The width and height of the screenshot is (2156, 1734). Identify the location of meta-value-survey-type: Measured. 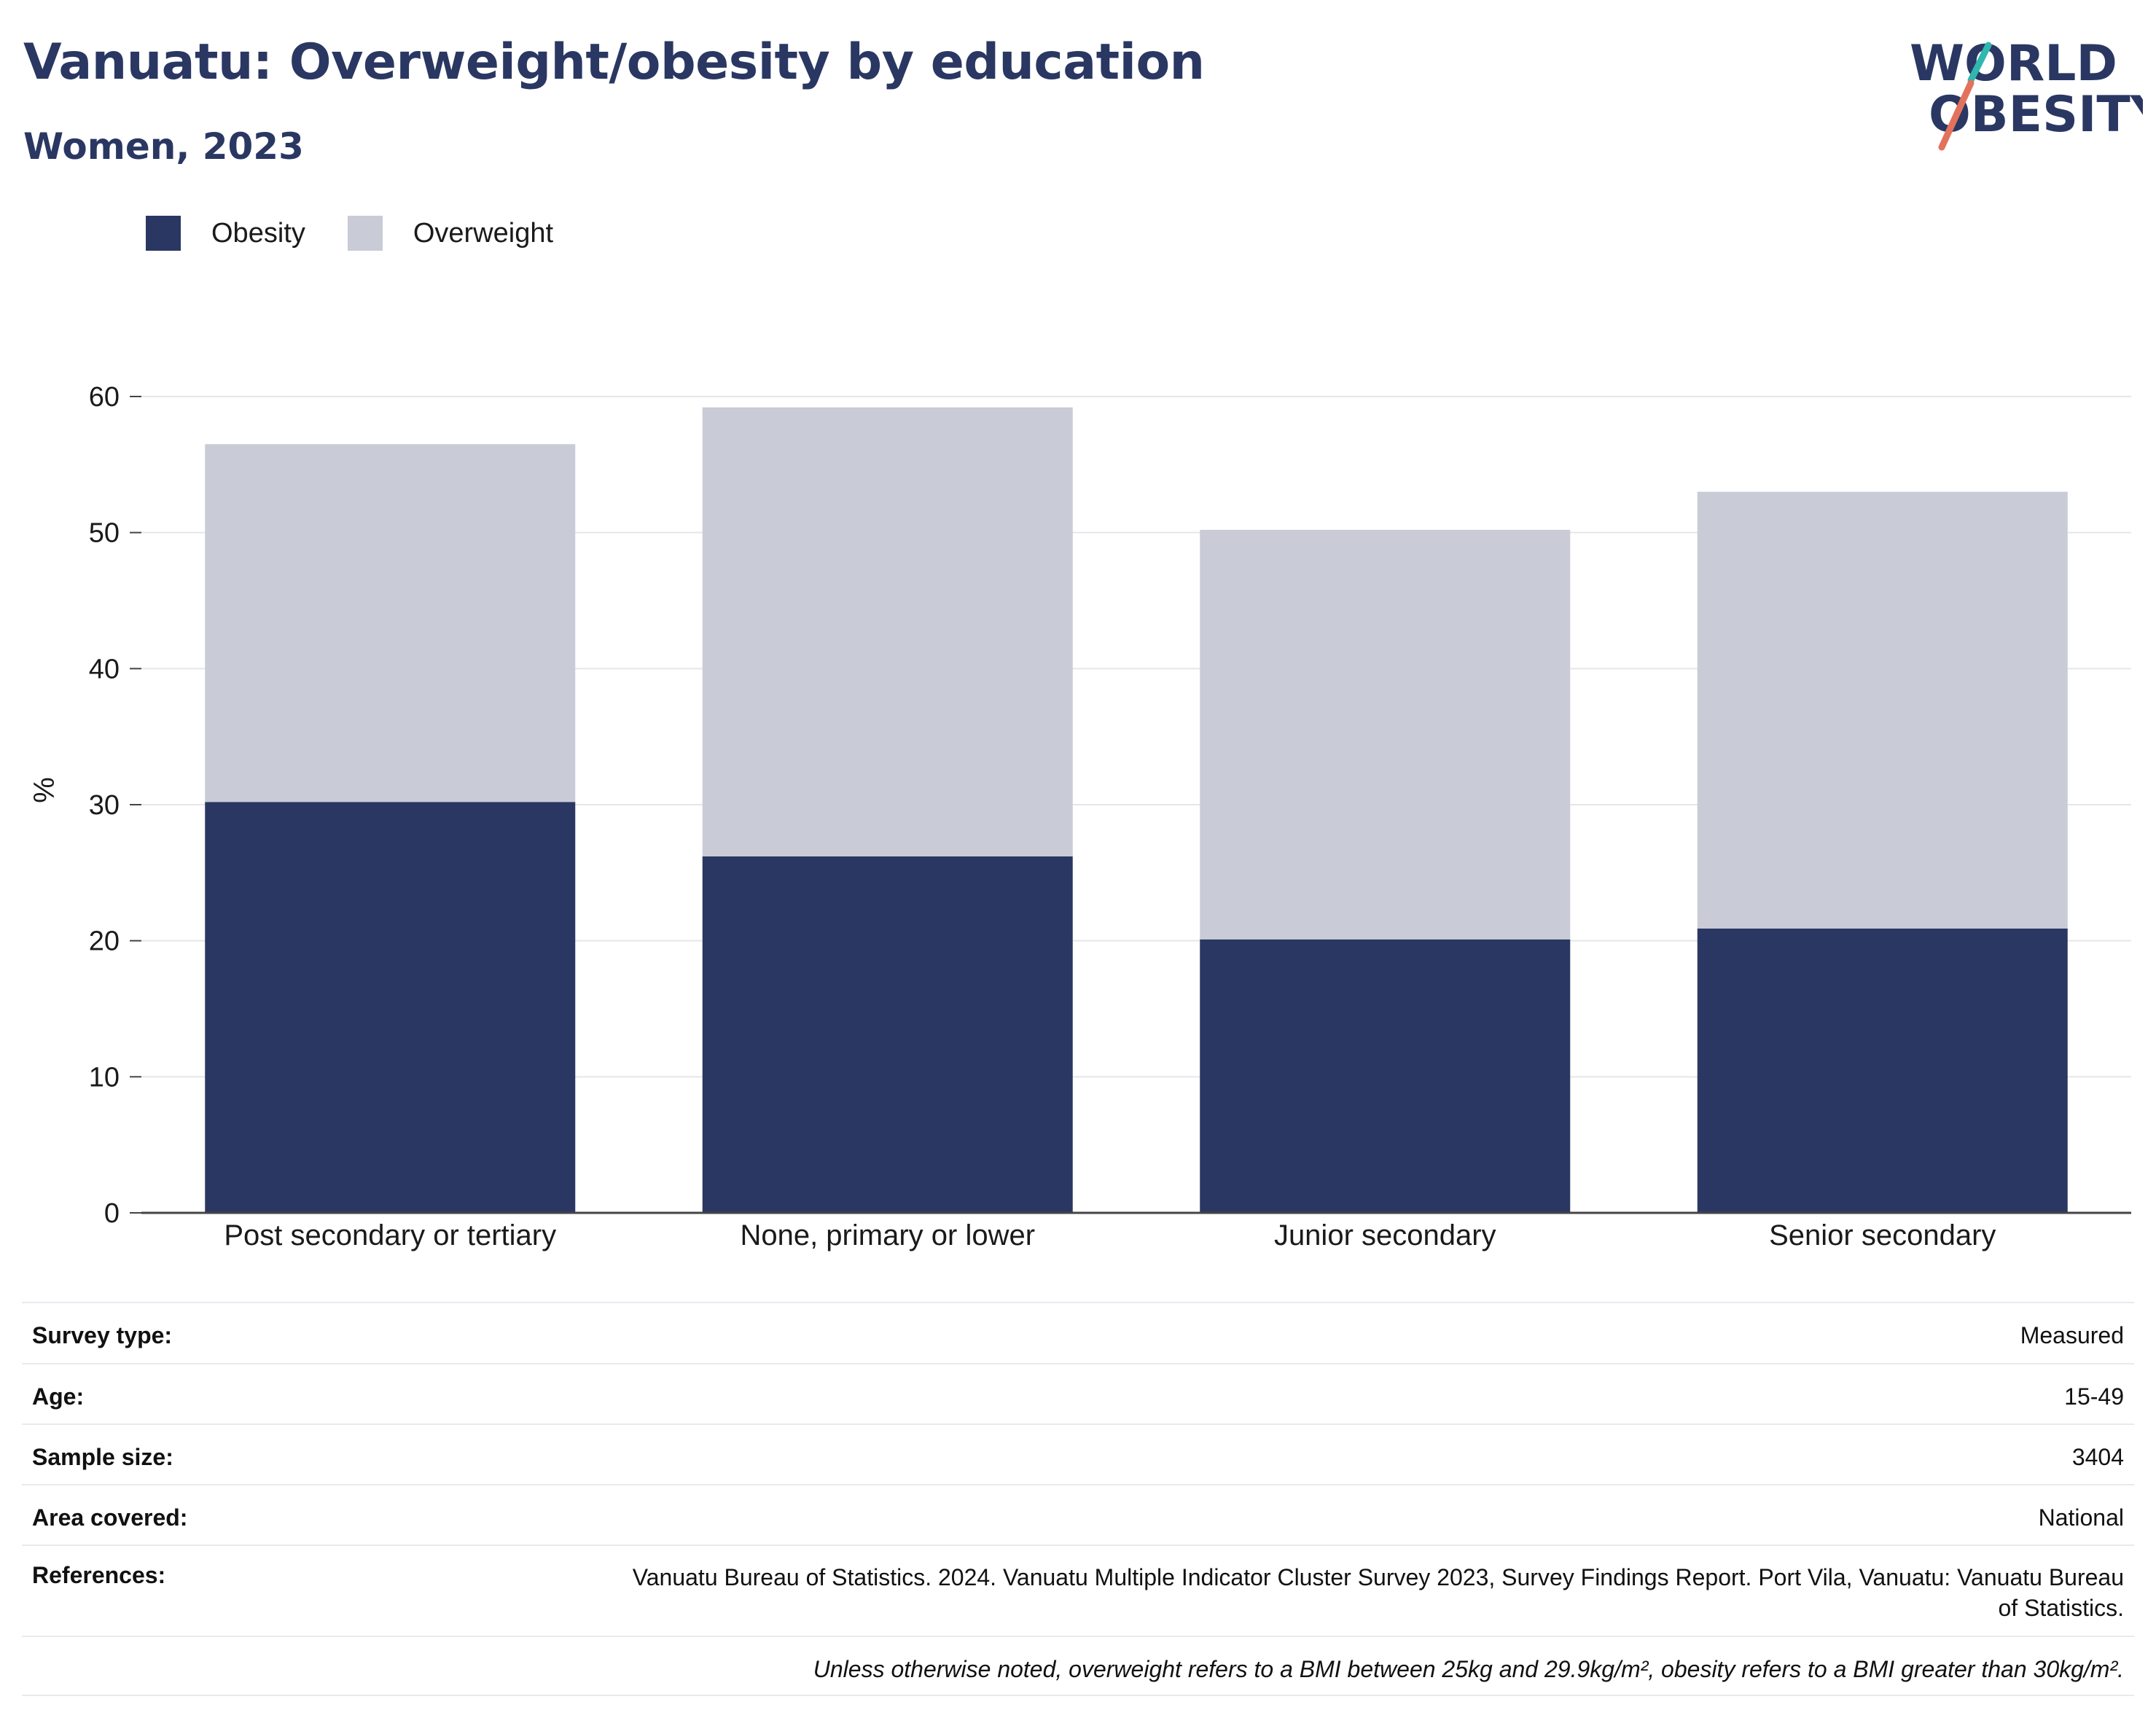
(2072, 1335).